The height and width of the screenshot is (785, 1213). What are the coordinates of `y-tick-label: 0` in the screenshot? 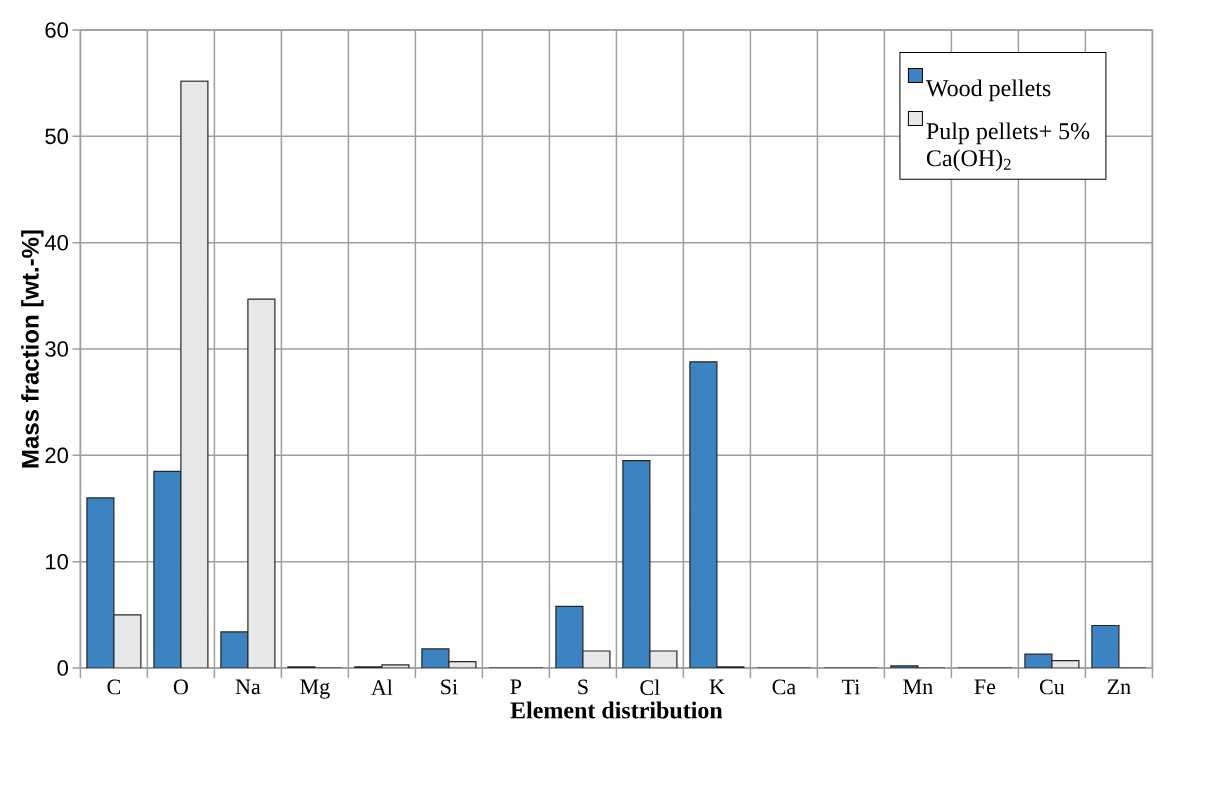 It's located at (62, 668).